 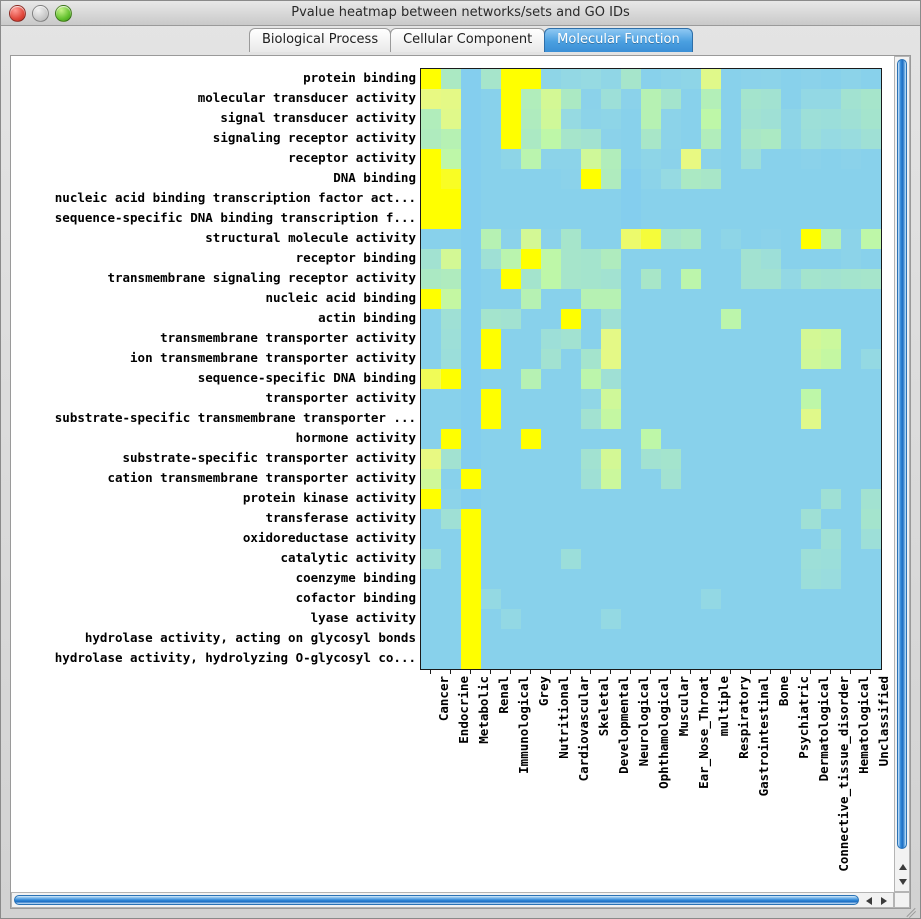 What do you see at coordinates (468, 40) in the screenshot?
I see `tab-cellular-component: Cellular Component` at bounding box center [468, 40].